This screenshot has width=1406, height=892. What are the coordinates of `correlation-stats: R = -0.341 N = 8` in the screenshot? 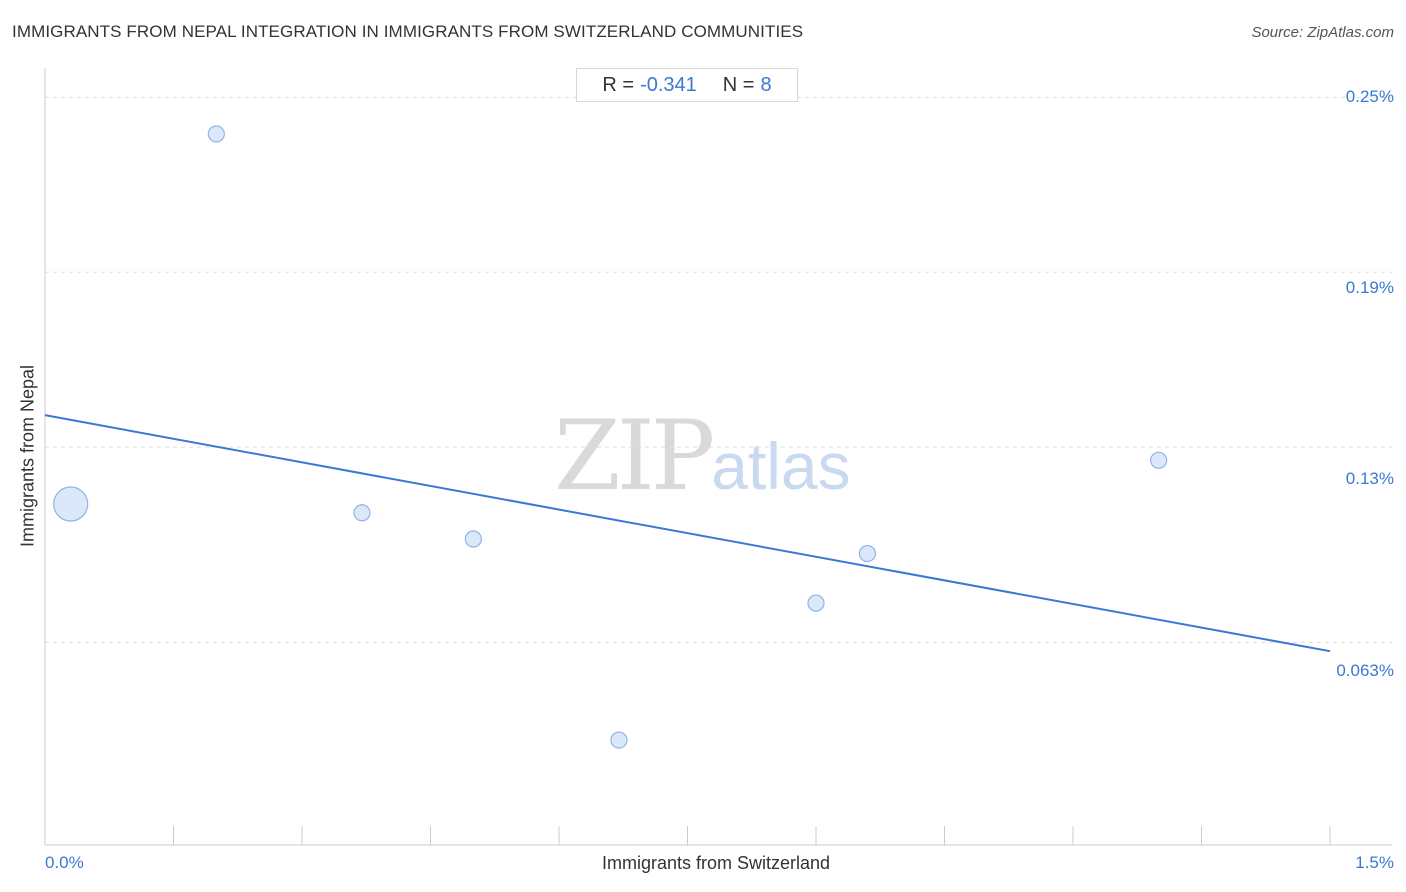 It's located at (687, 85).